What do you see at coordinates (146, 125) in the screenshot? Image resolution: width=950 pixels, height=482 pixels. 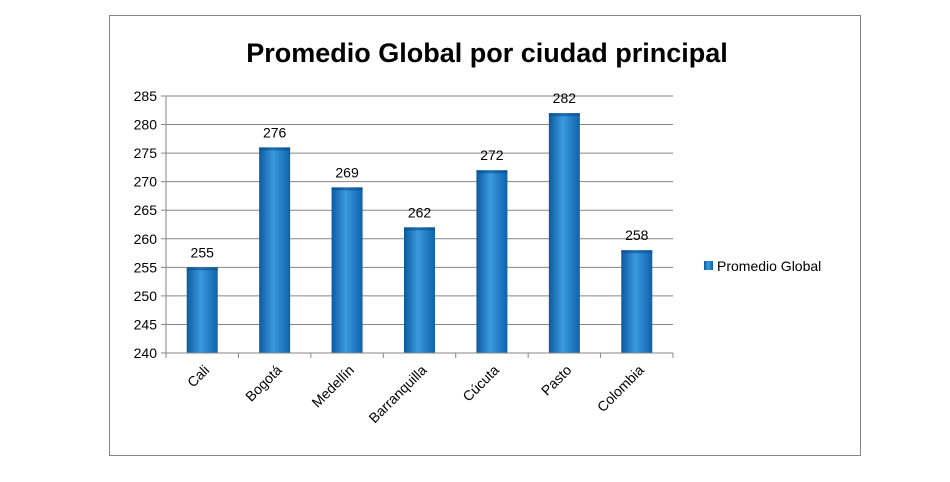 I see `y-tick-label: 280` at bounding box center [146, 125].